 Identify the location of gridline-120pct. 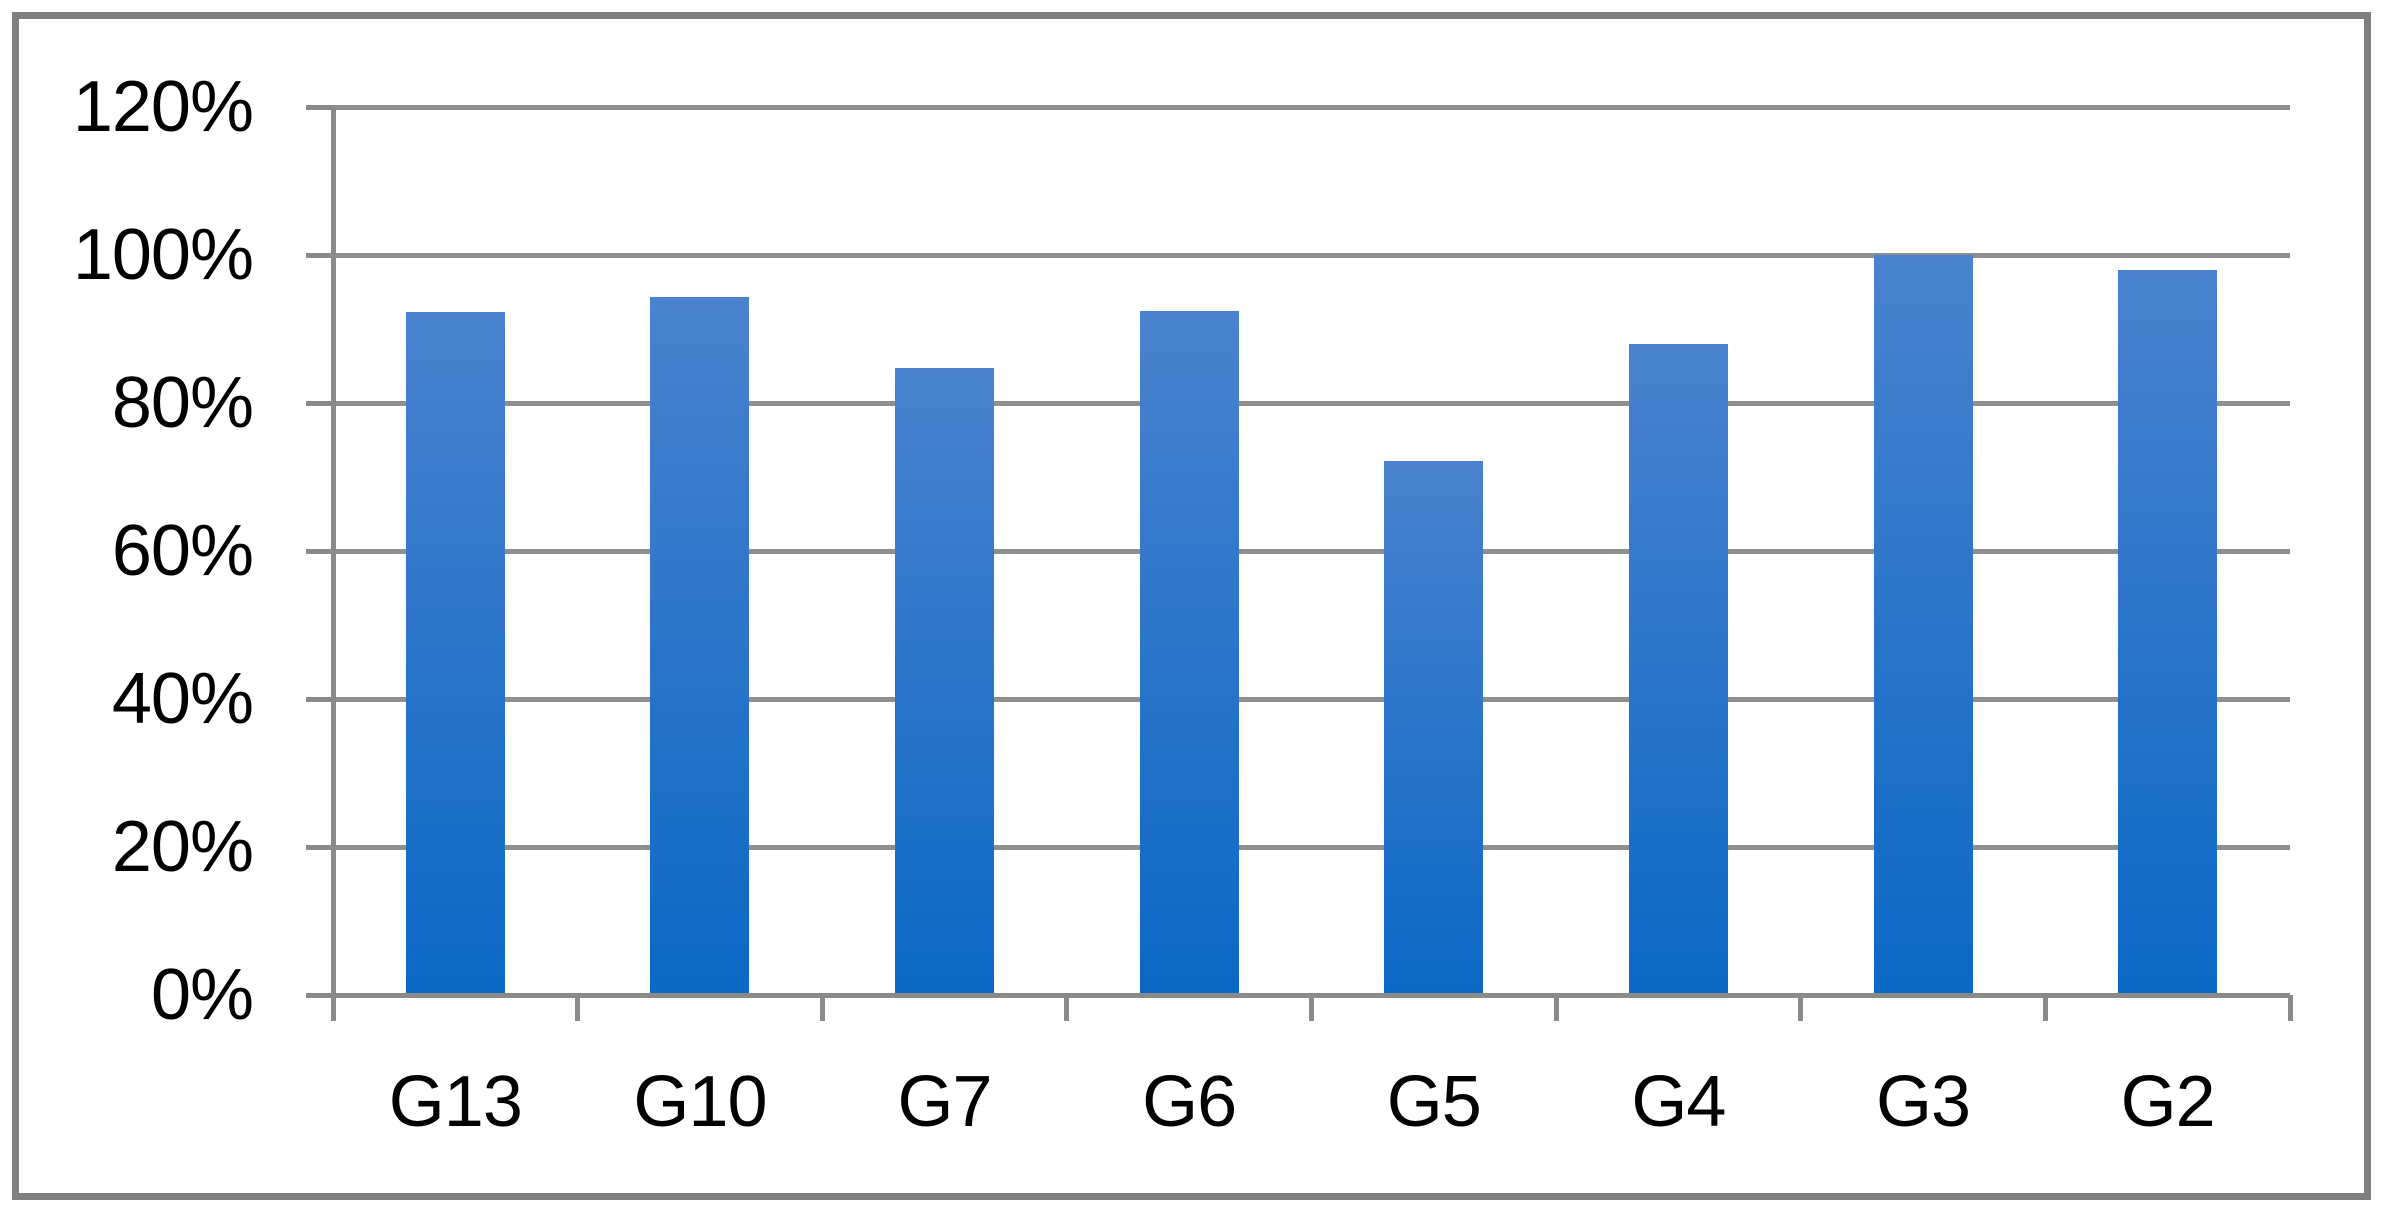
(1311, 107).